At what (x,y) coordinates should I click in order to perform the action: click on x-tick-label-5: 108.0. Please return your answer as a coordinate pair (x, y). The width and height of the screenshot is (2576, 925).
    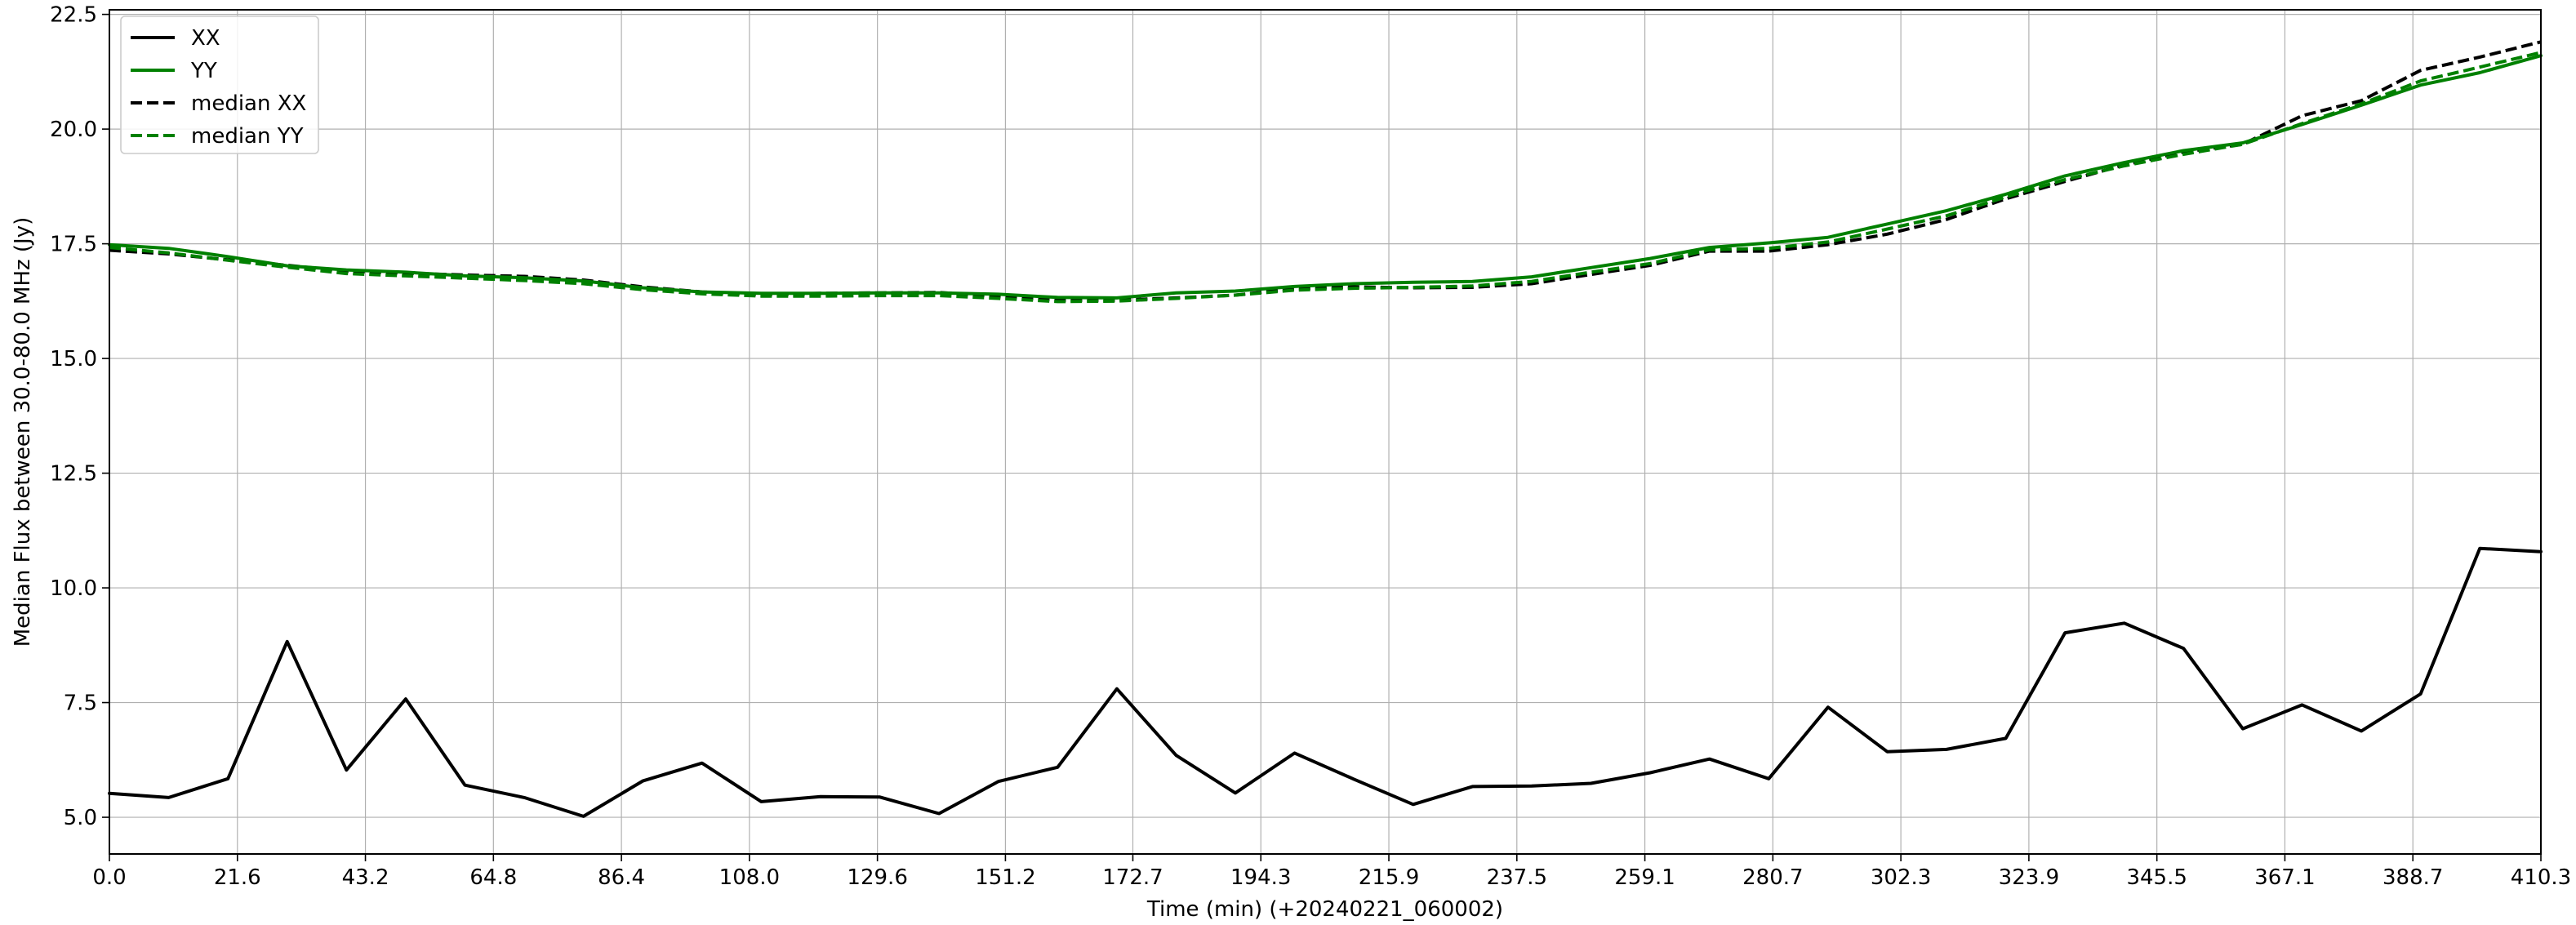
    Looking at the image, I should click on (750, 877).